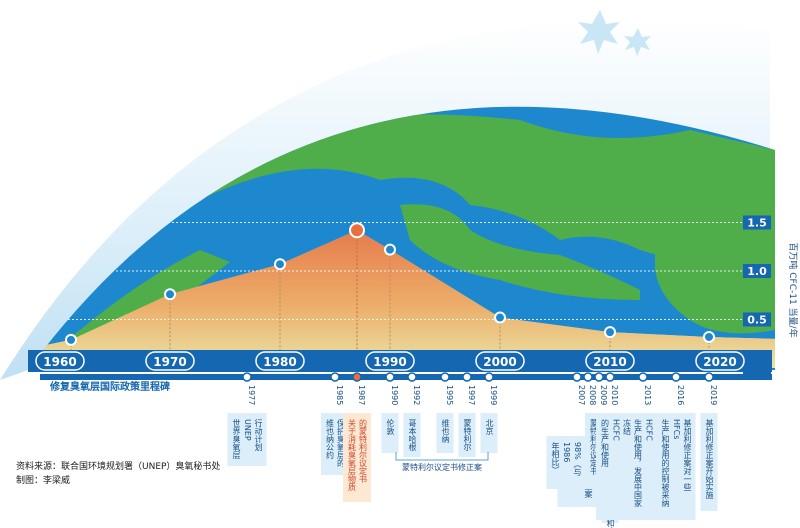  I want to click on milestone-year: 1992, so click(416, 395).